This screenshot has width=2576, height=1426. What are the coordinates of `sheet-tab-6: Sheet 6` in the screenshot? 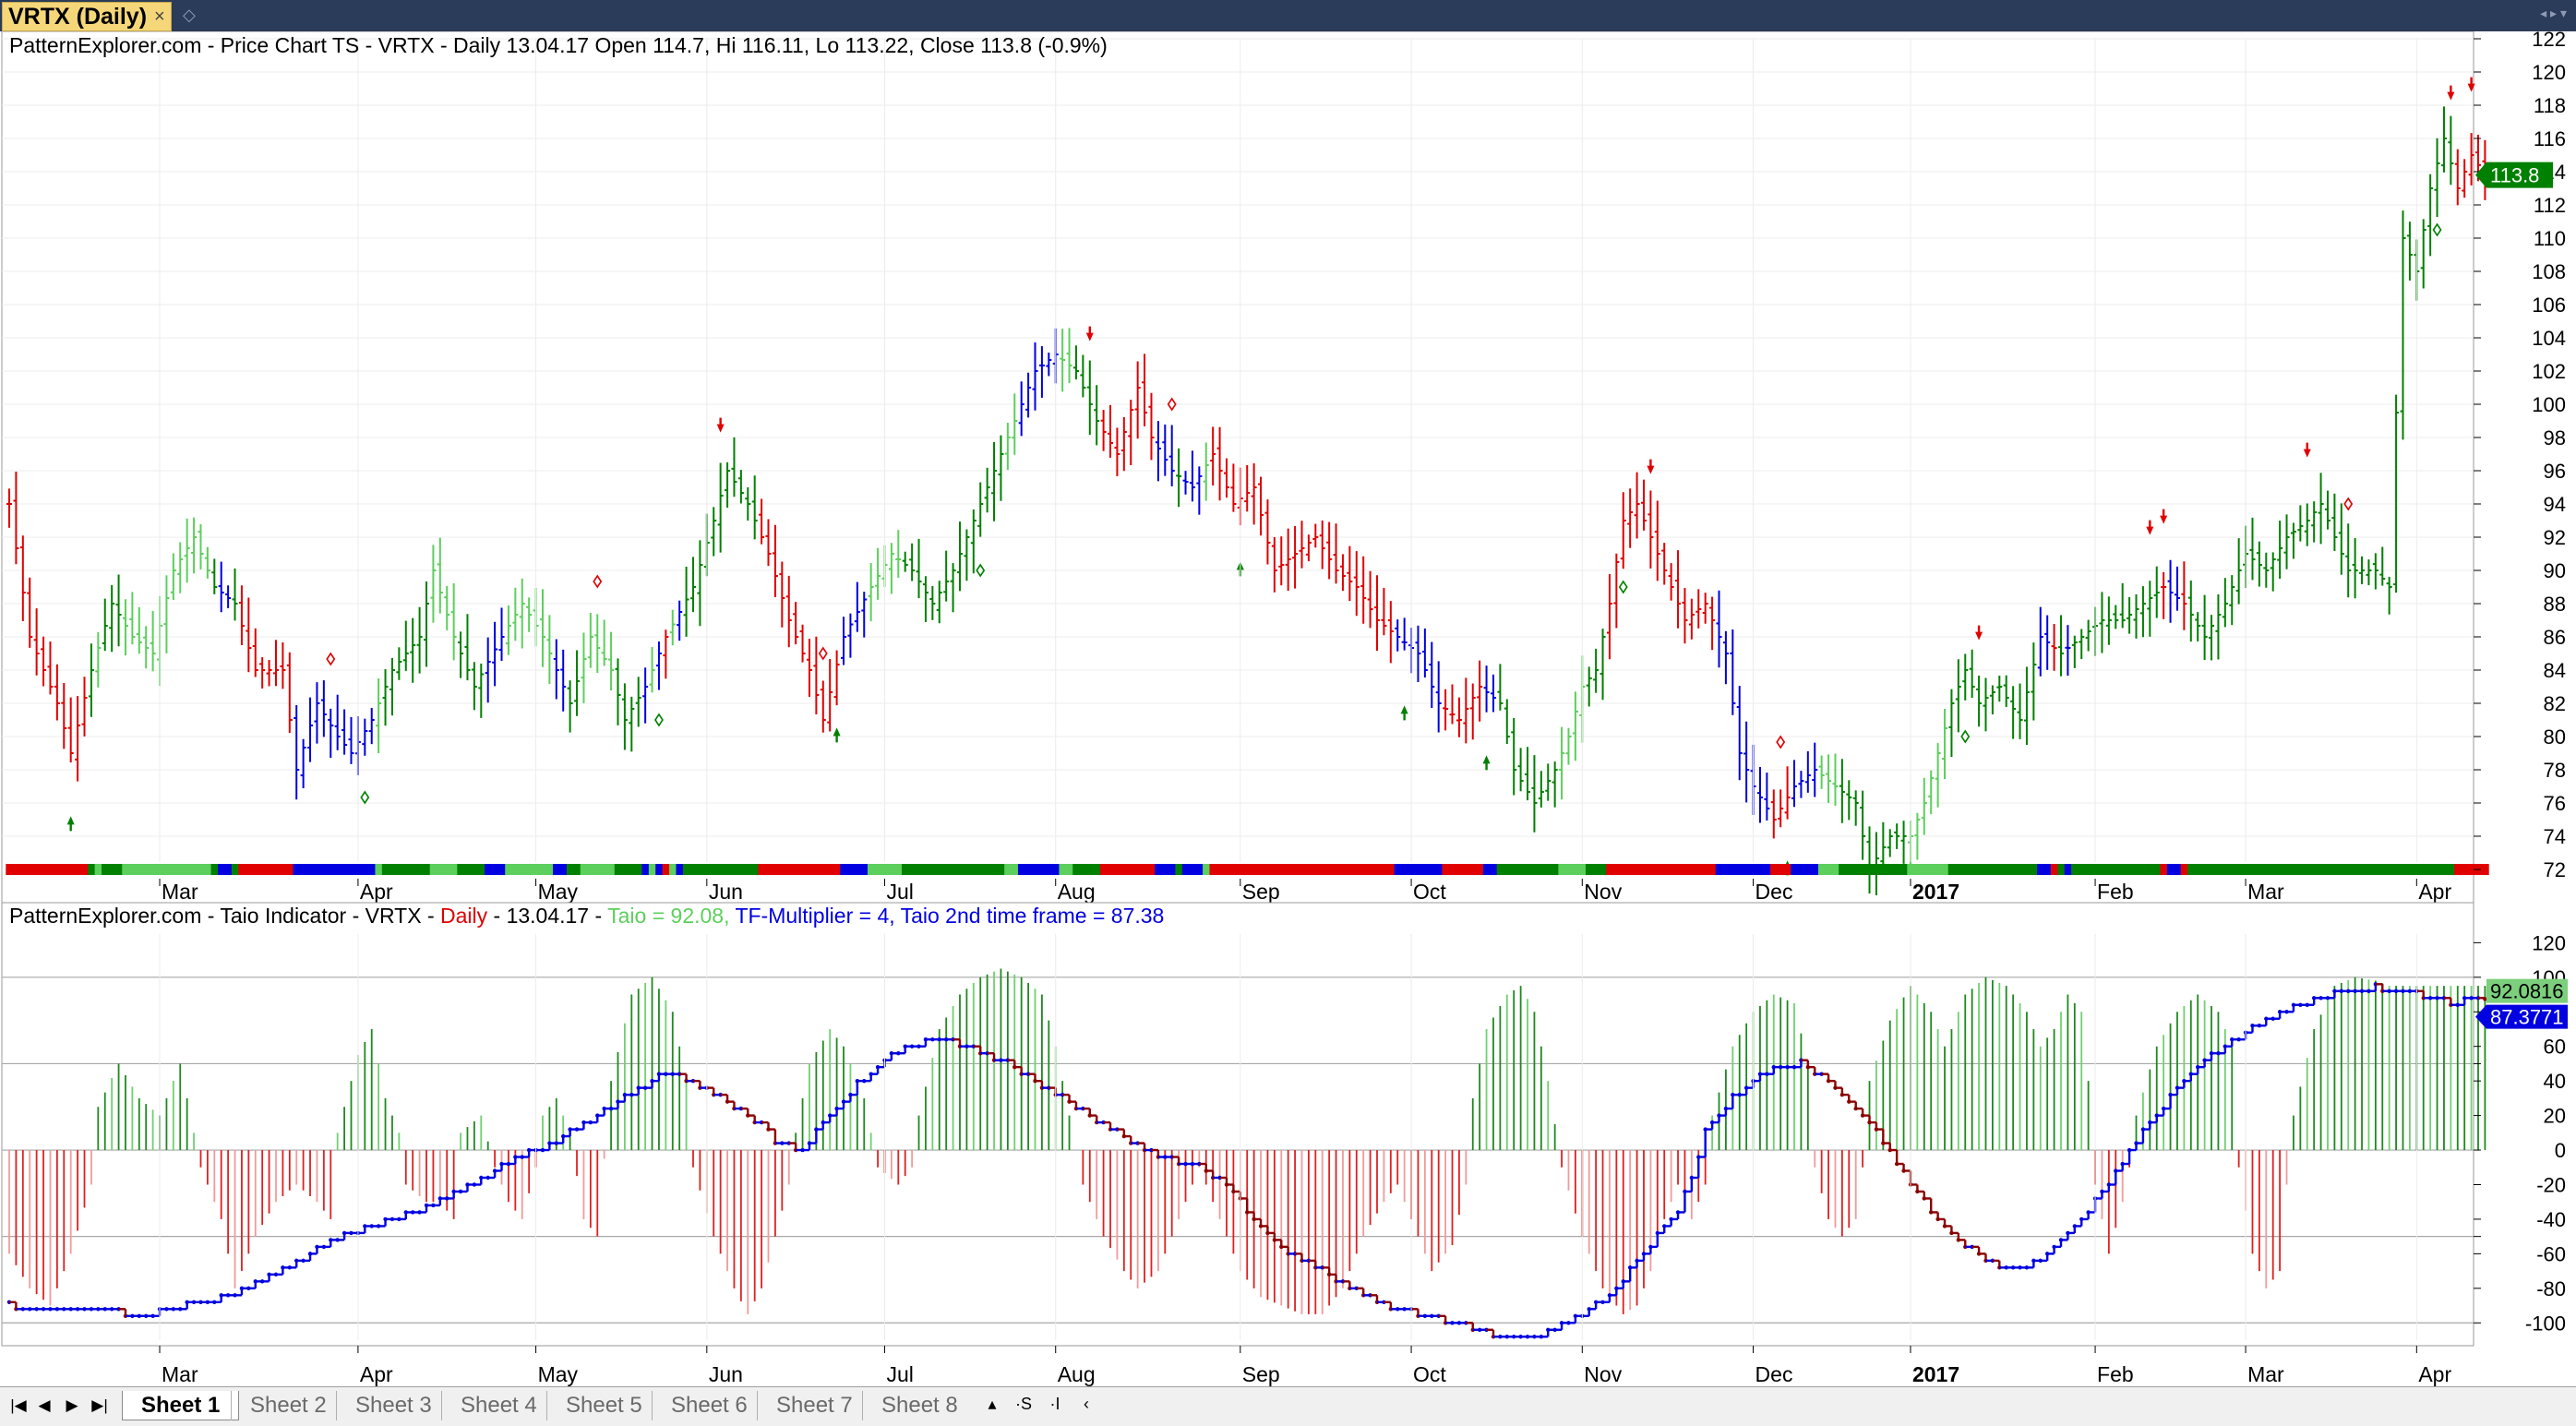 It's located at (709, 1405).